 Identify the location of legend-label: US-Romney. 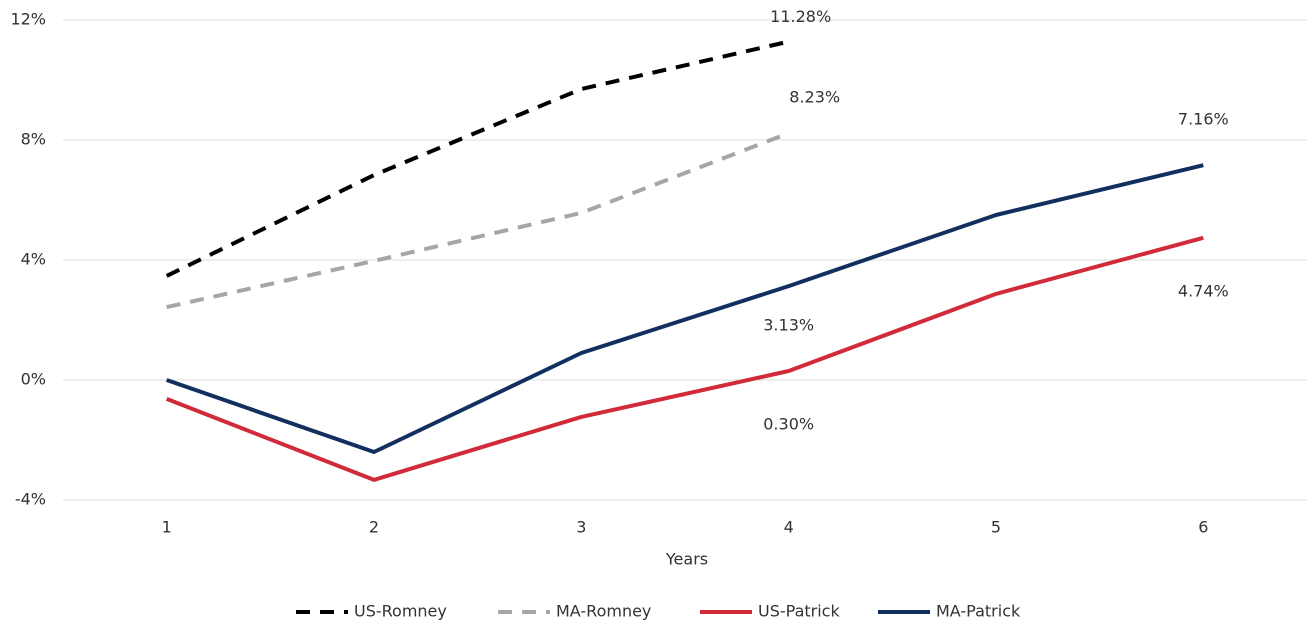
(400, 611).